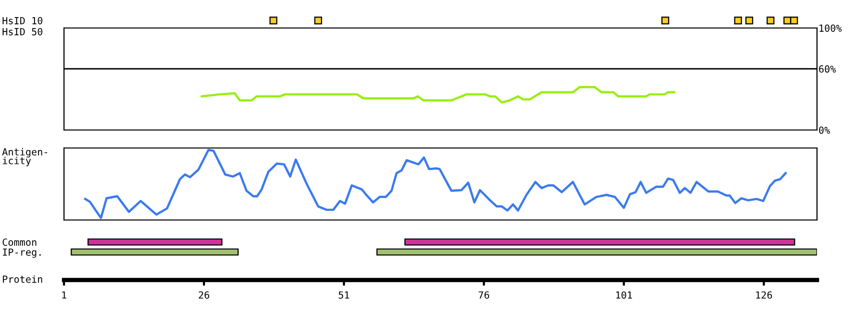 The height and width of the screenshot is (320, 850). I want to click on x-tick-label: 26, so click(204, 295).